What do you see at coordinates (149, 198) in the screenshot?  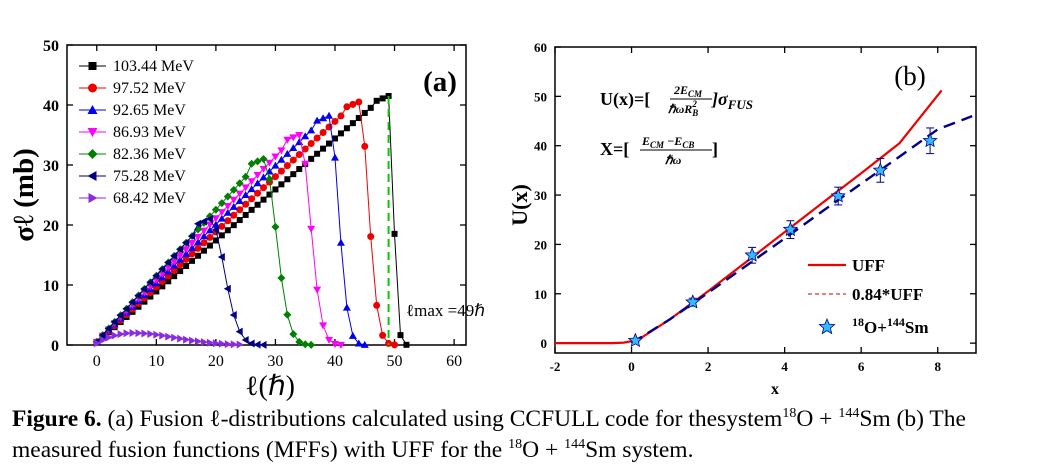 I see `legend-label: 68.42 MeV` at bounding box center [149, 198].